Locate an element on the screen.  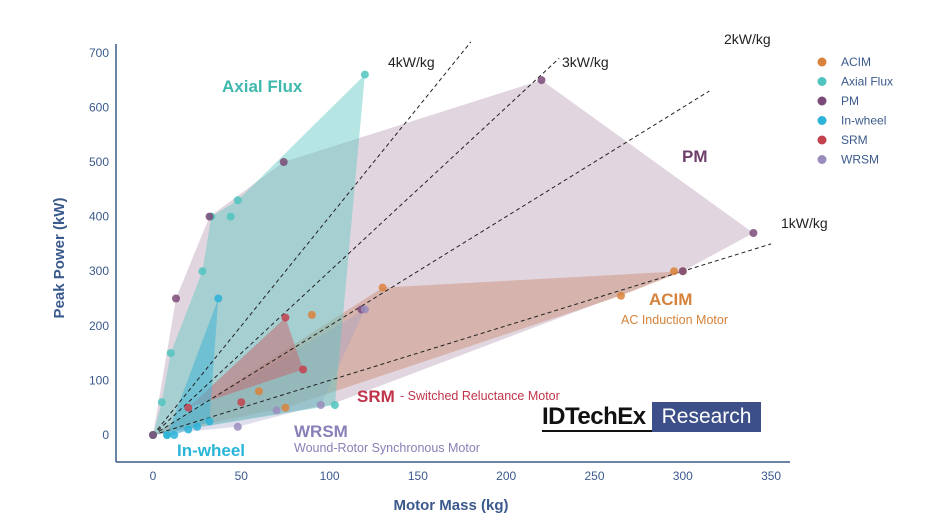
legend-label-in-wheel: In-wheel is located at coordinates (863, 121).